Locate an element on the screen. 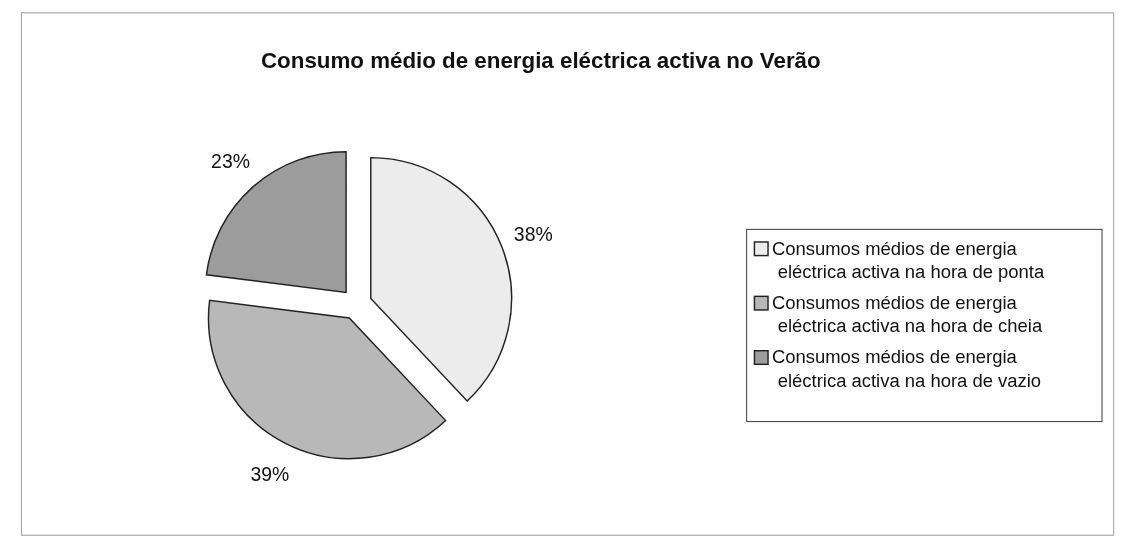  data-label: 39% is located at coordinates (270, 473).